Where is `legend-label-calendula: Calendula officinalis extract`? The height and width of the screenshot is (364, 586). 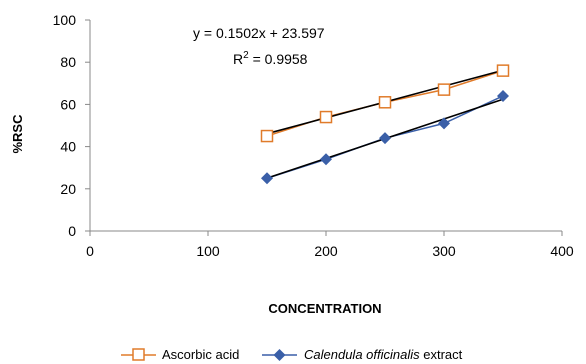 legend-label-calendula: Calendula officinalis extract is located at coordinates (383, 354).